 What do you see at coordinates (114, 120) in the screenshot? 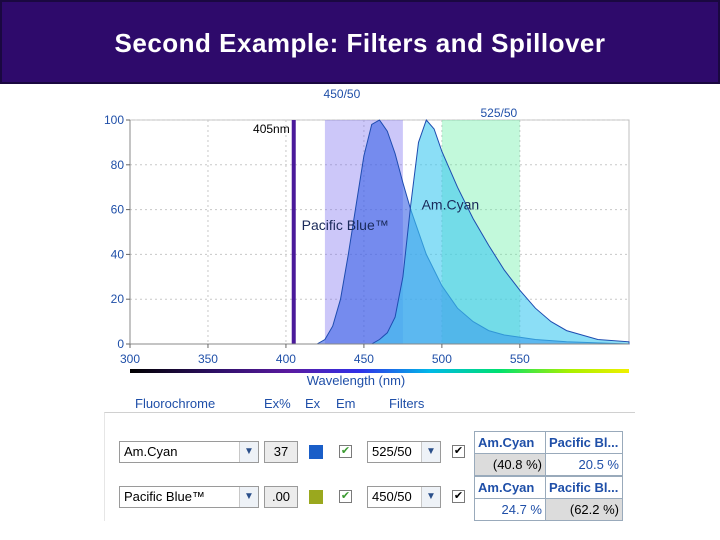
I see `y-tick-label: 100` at bounding box center [114, 120].